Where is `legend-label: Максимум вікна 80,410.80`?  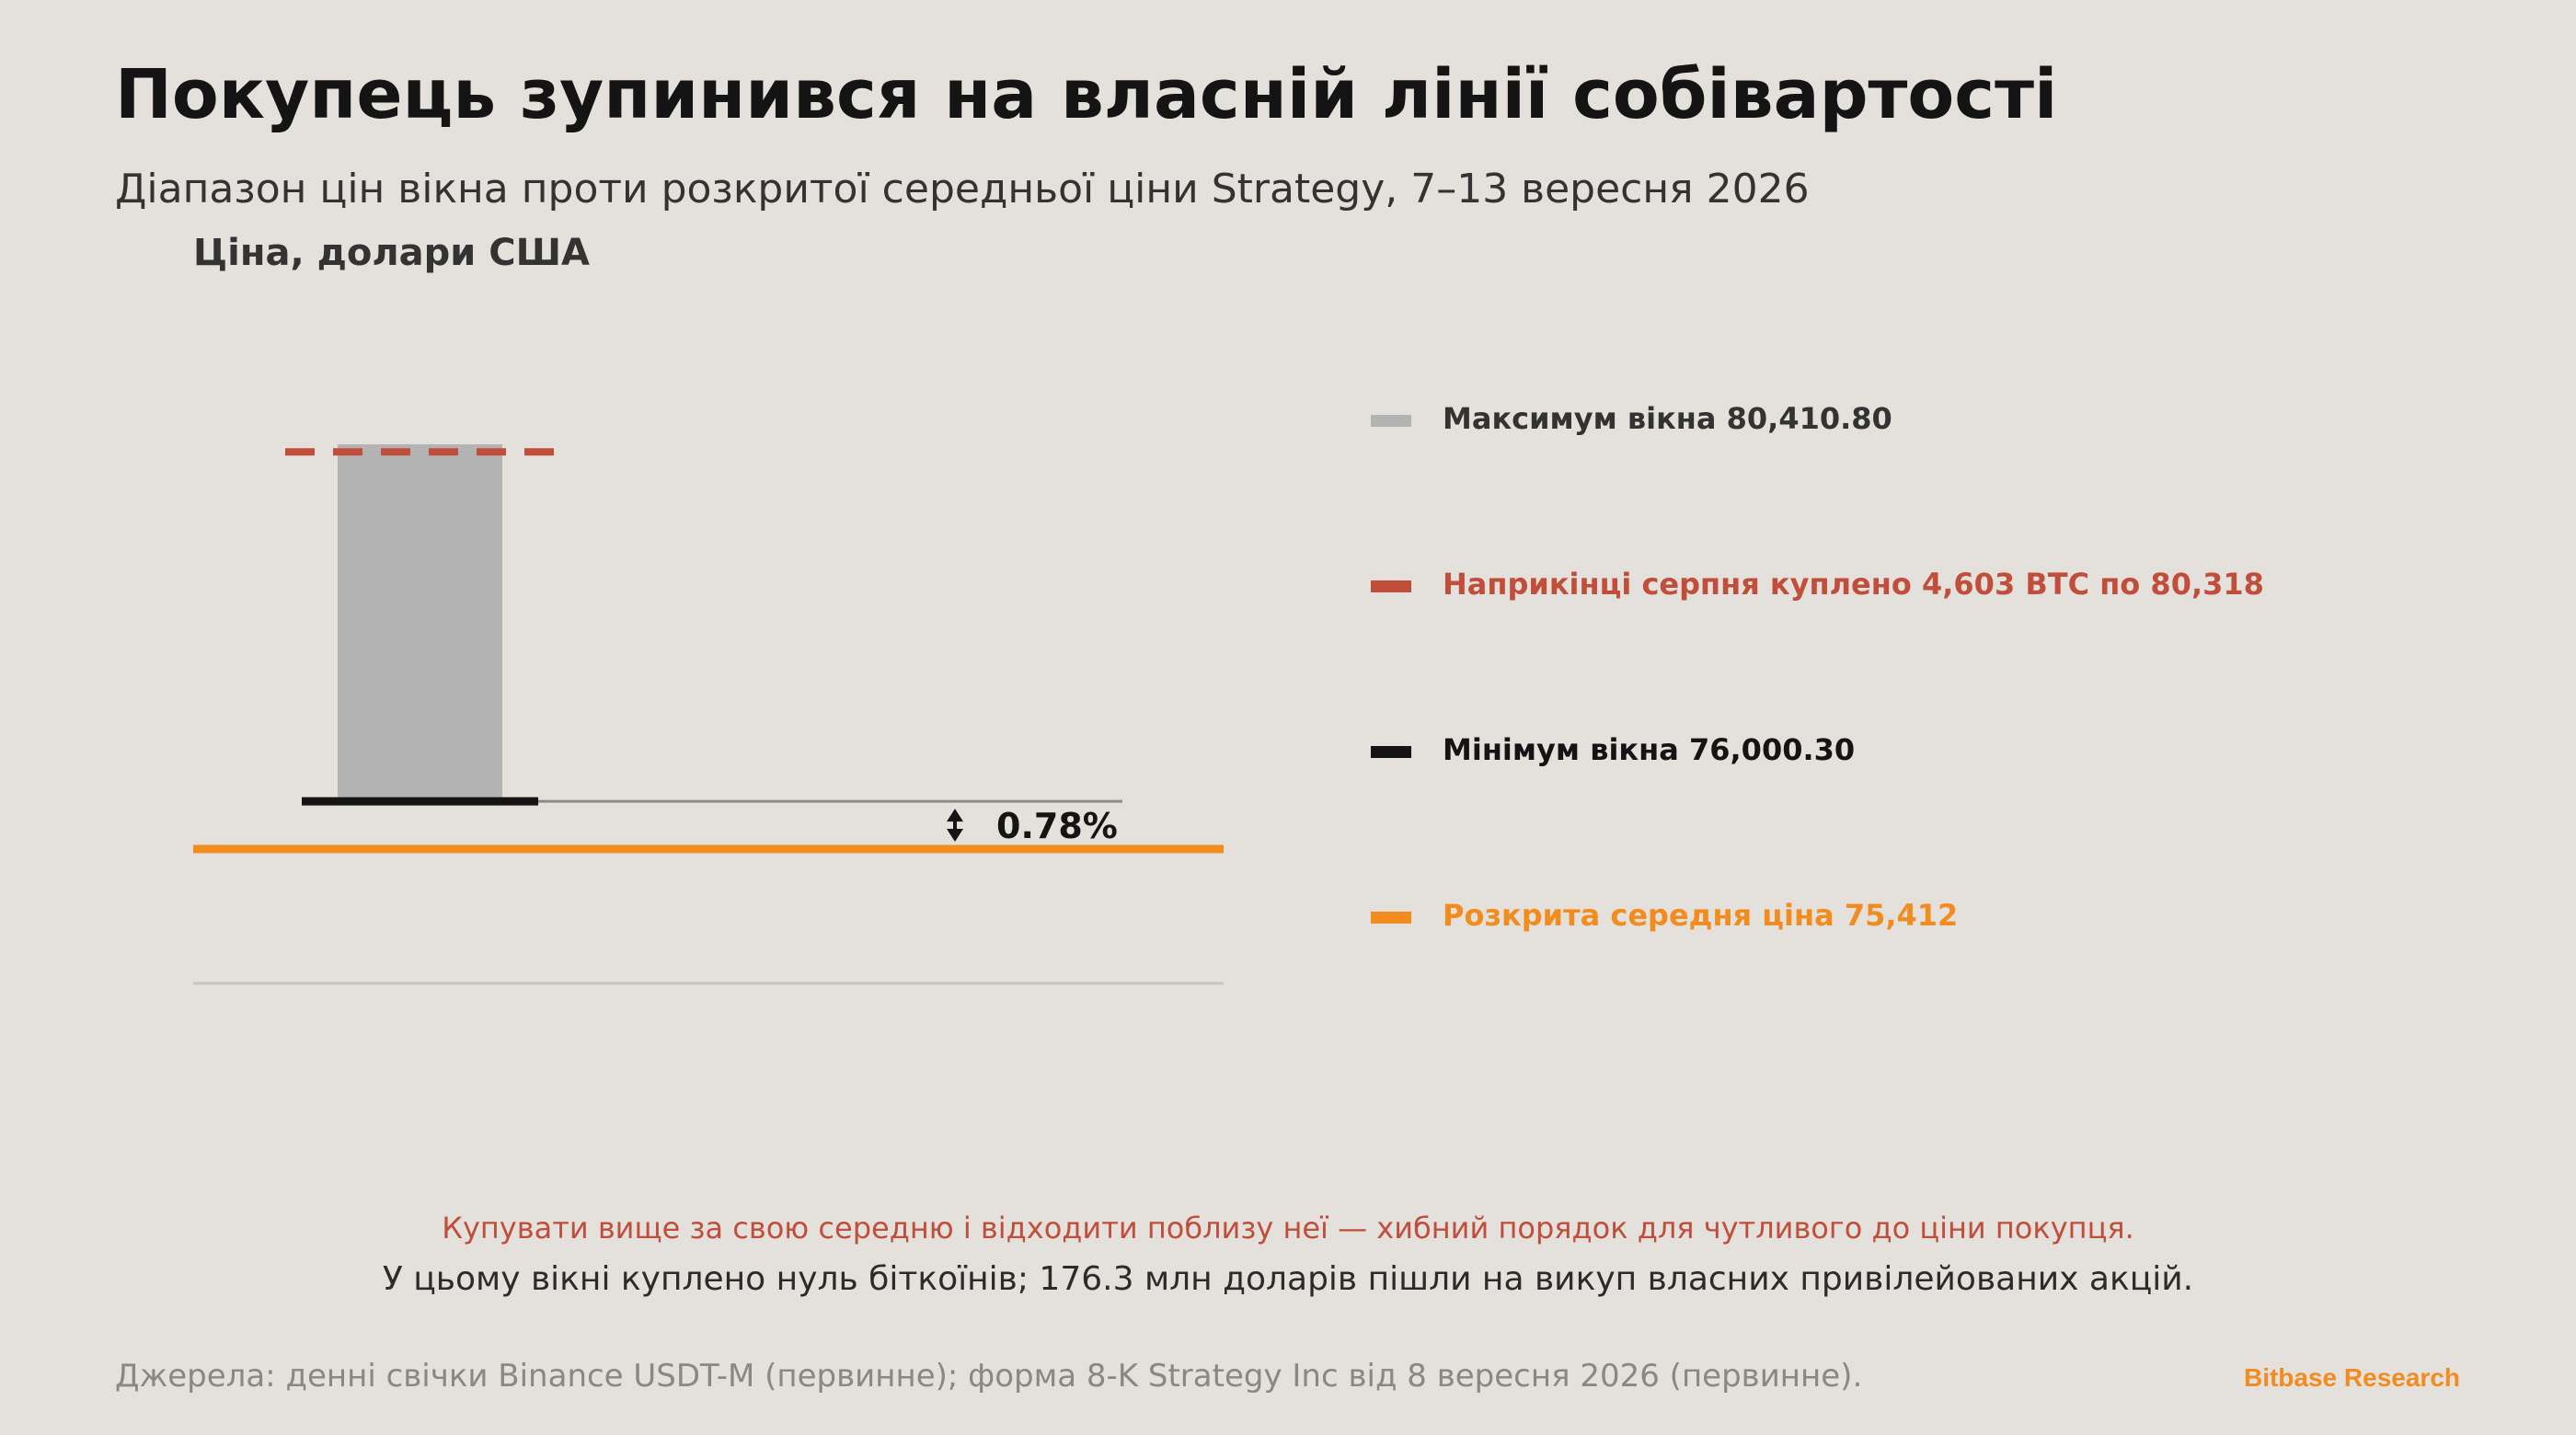 legend-label: Максимум вікна 80,410.80 is located at coordinates (1667, 418).